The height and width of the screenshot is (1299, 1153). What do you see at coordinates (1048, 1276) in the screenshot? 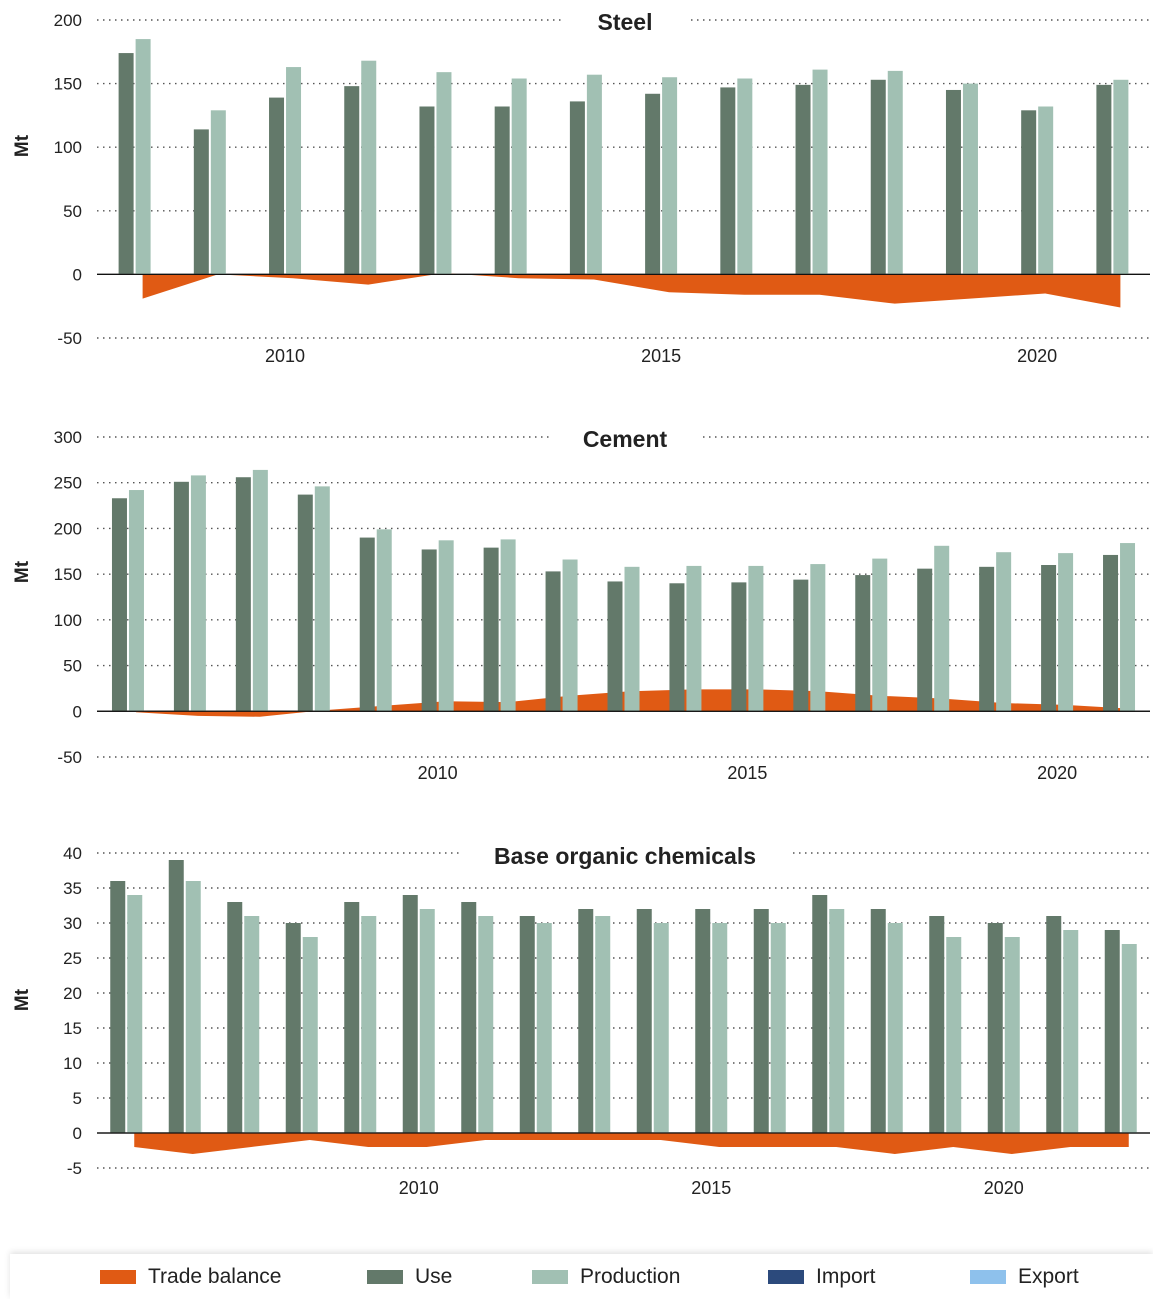
I see `legend-label-export: Export` at bounding box center [1048, 1276].